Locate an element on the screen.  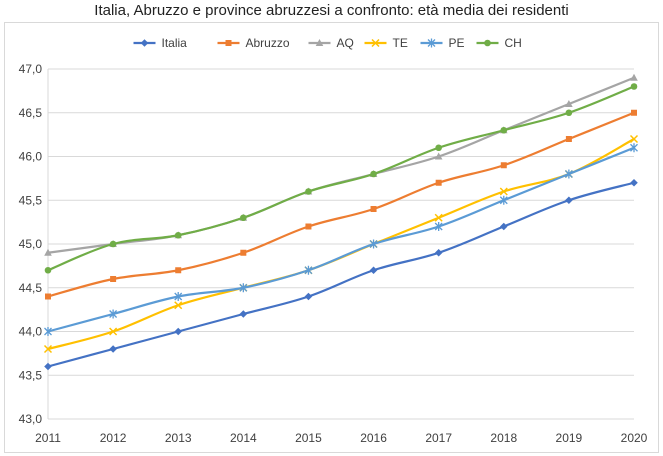
legend: Italia Abruzzo AQ TE PE CH is located at coordinates (327, 43).